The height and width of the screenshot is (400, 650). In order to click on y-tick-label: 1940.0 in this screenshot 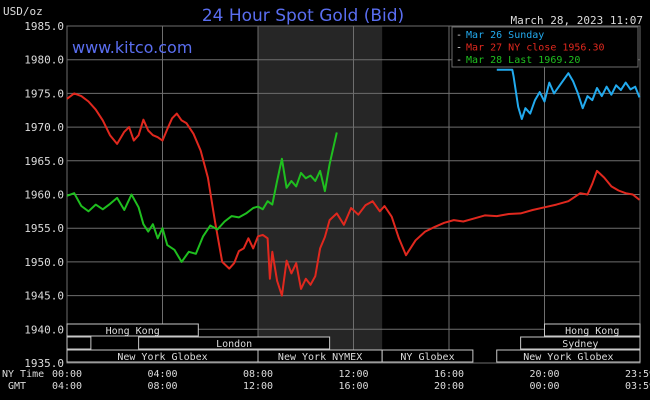, I will do `click(44, 329)`.